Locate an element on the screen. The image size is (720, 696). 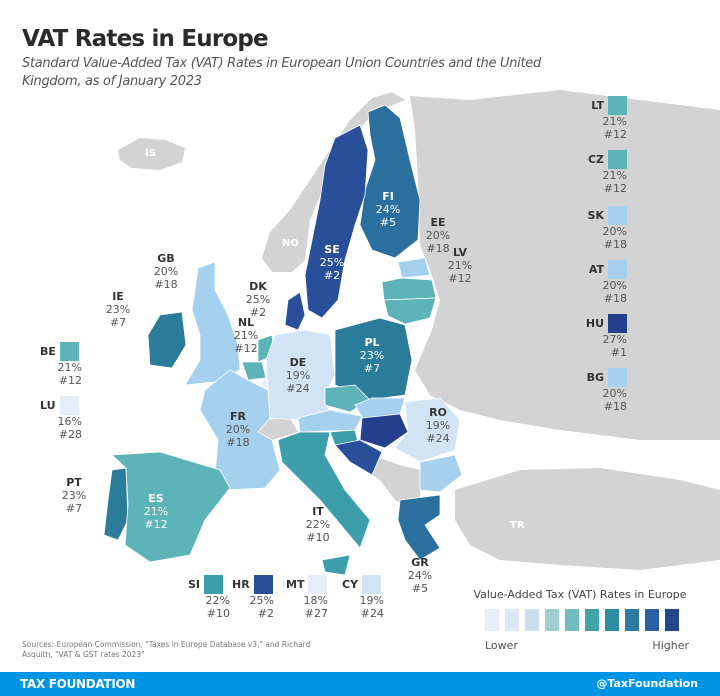
label-pt: PT 23% #7 is located at coordinates (74, 495).